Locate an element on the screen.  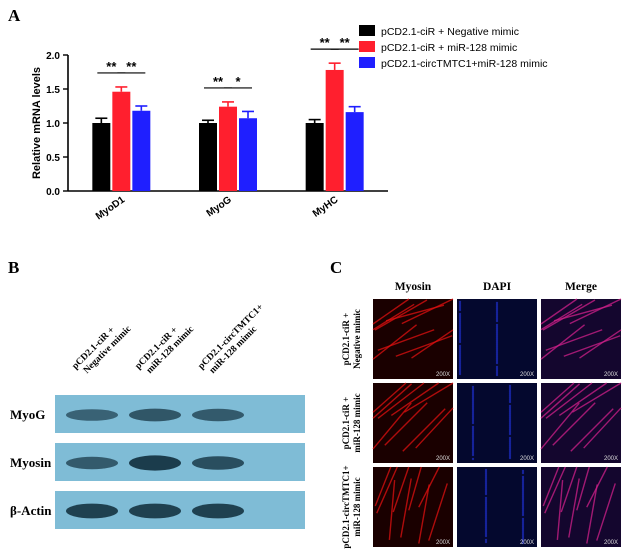
lane-label: pCD2.1-circTMTC1+miR-128 mimic is located at coordinates (231, 338).